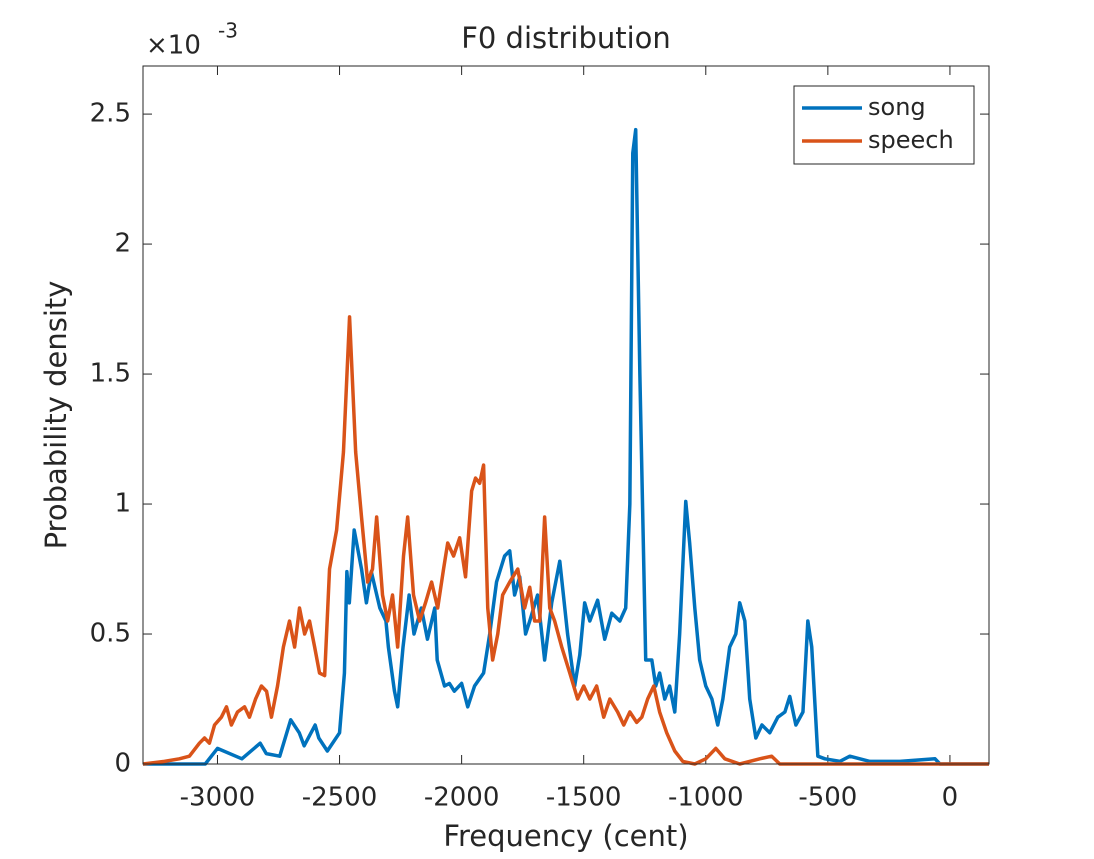 This screenshot has height=859, width=1094. What do you see at coordinates (566, 38) in the screenshot?
I see `chart-title: F0 distribution` at bounding box center [566, 38].